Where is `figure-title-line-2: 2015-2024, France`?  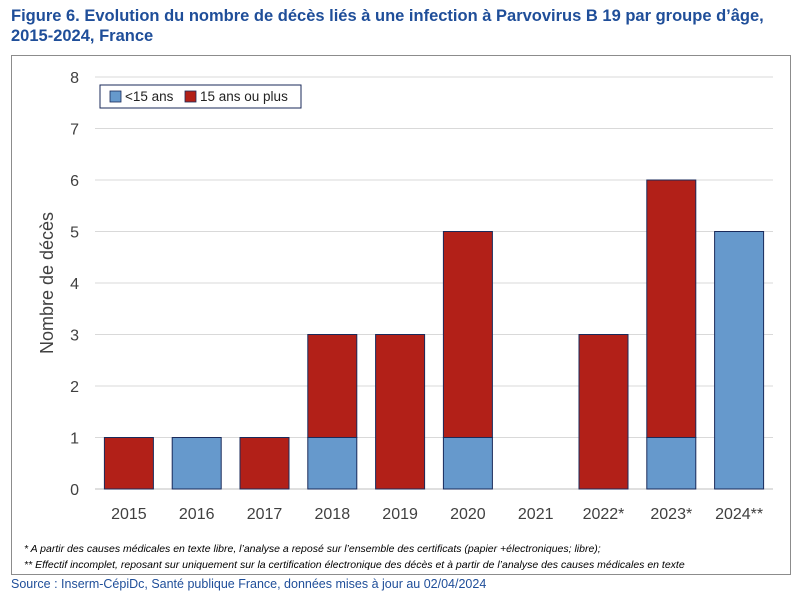 figure-title-line-2: 2015-2024, France is located at coordinates (82, 36).